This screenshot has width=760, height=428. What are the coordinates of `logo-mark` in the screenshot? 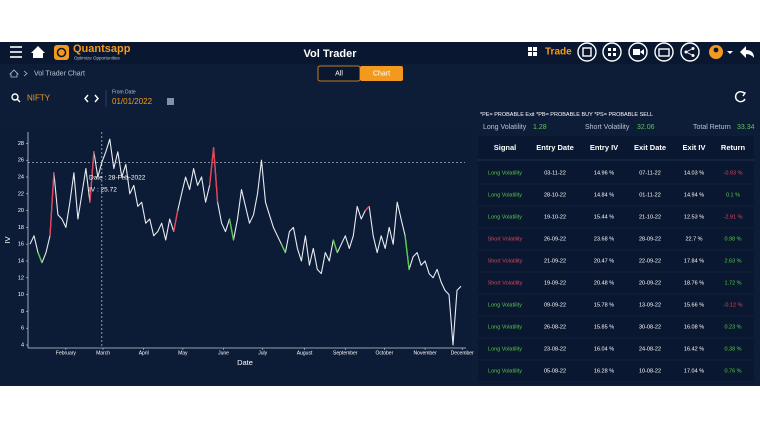 It's located at (61, 52).